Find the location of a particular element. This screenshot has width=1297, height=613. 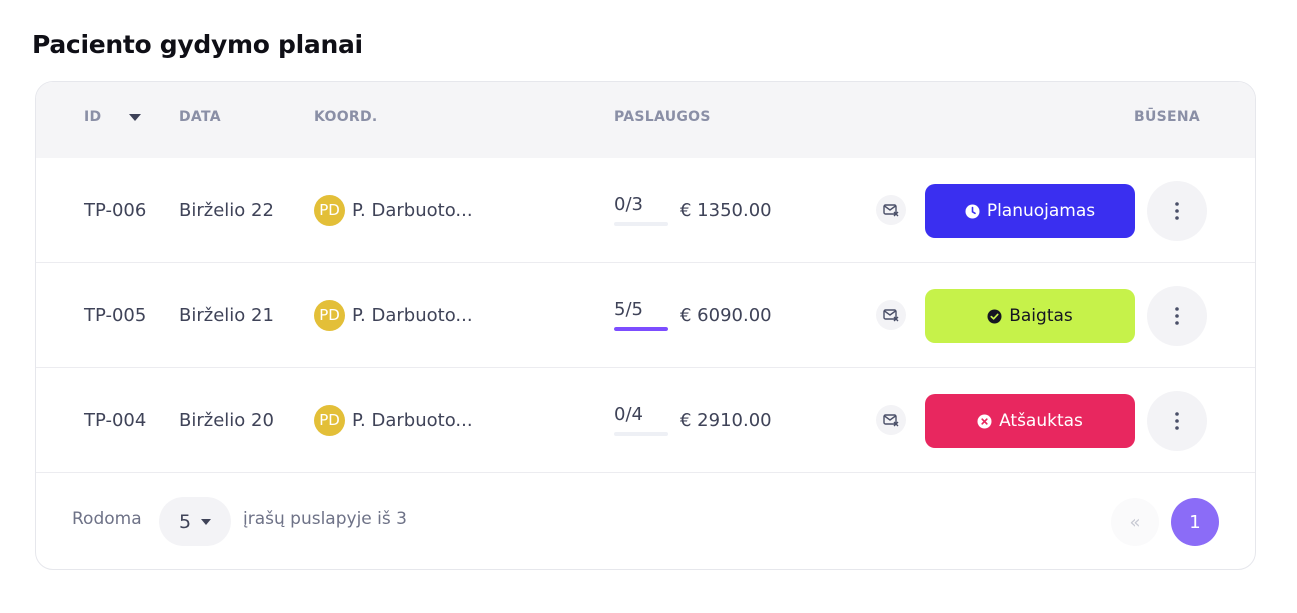

plan-id: TP-006 is located at coordinates (115, 210).